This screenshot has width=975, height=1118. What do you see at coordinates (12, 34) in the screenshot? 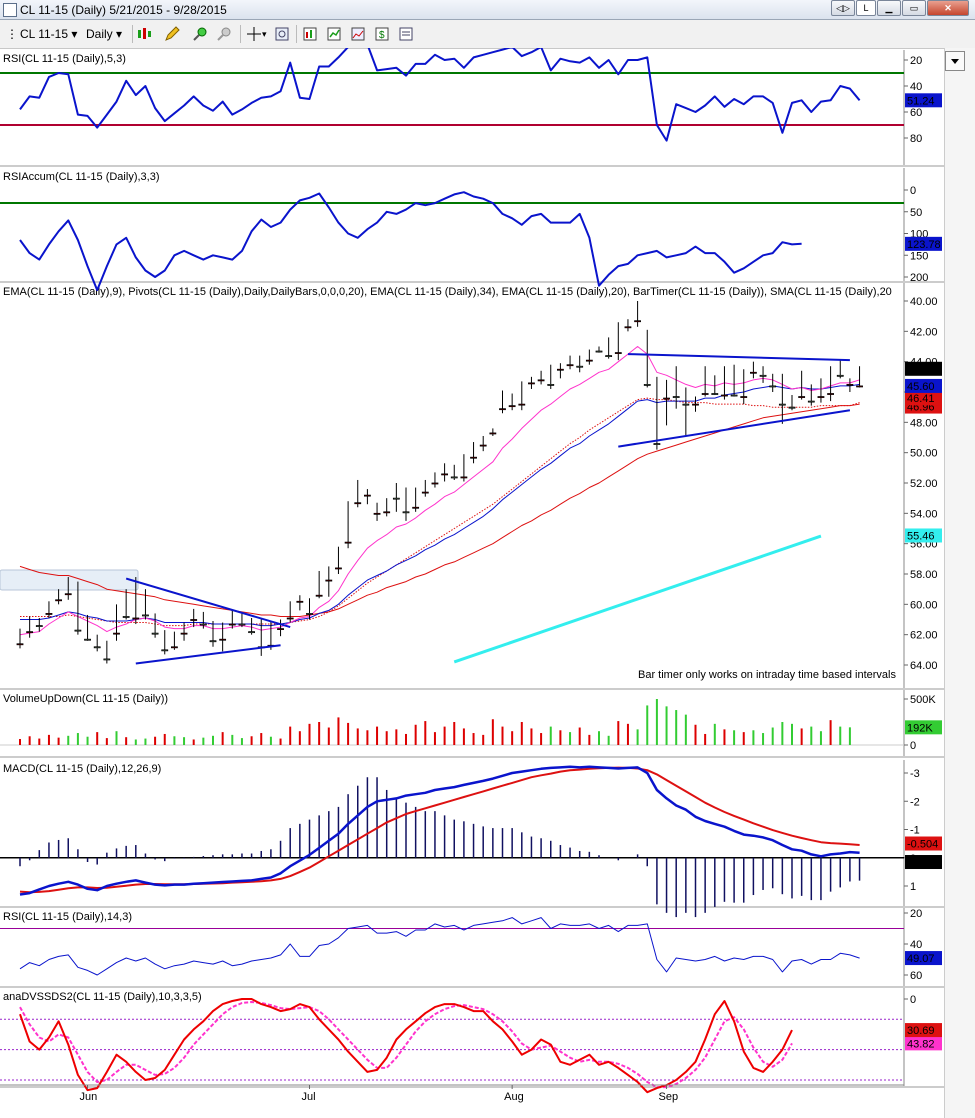
I see `toolbar-grip-icon: ⋮` at bounding box center [12, 34].